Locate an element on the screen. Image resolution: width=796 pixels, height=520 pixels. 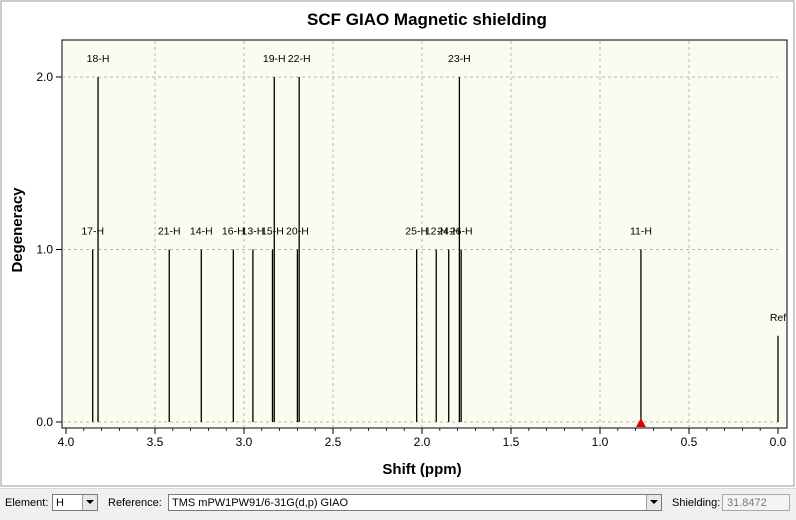
element-label: Element: is located at coordinates (27, 503).